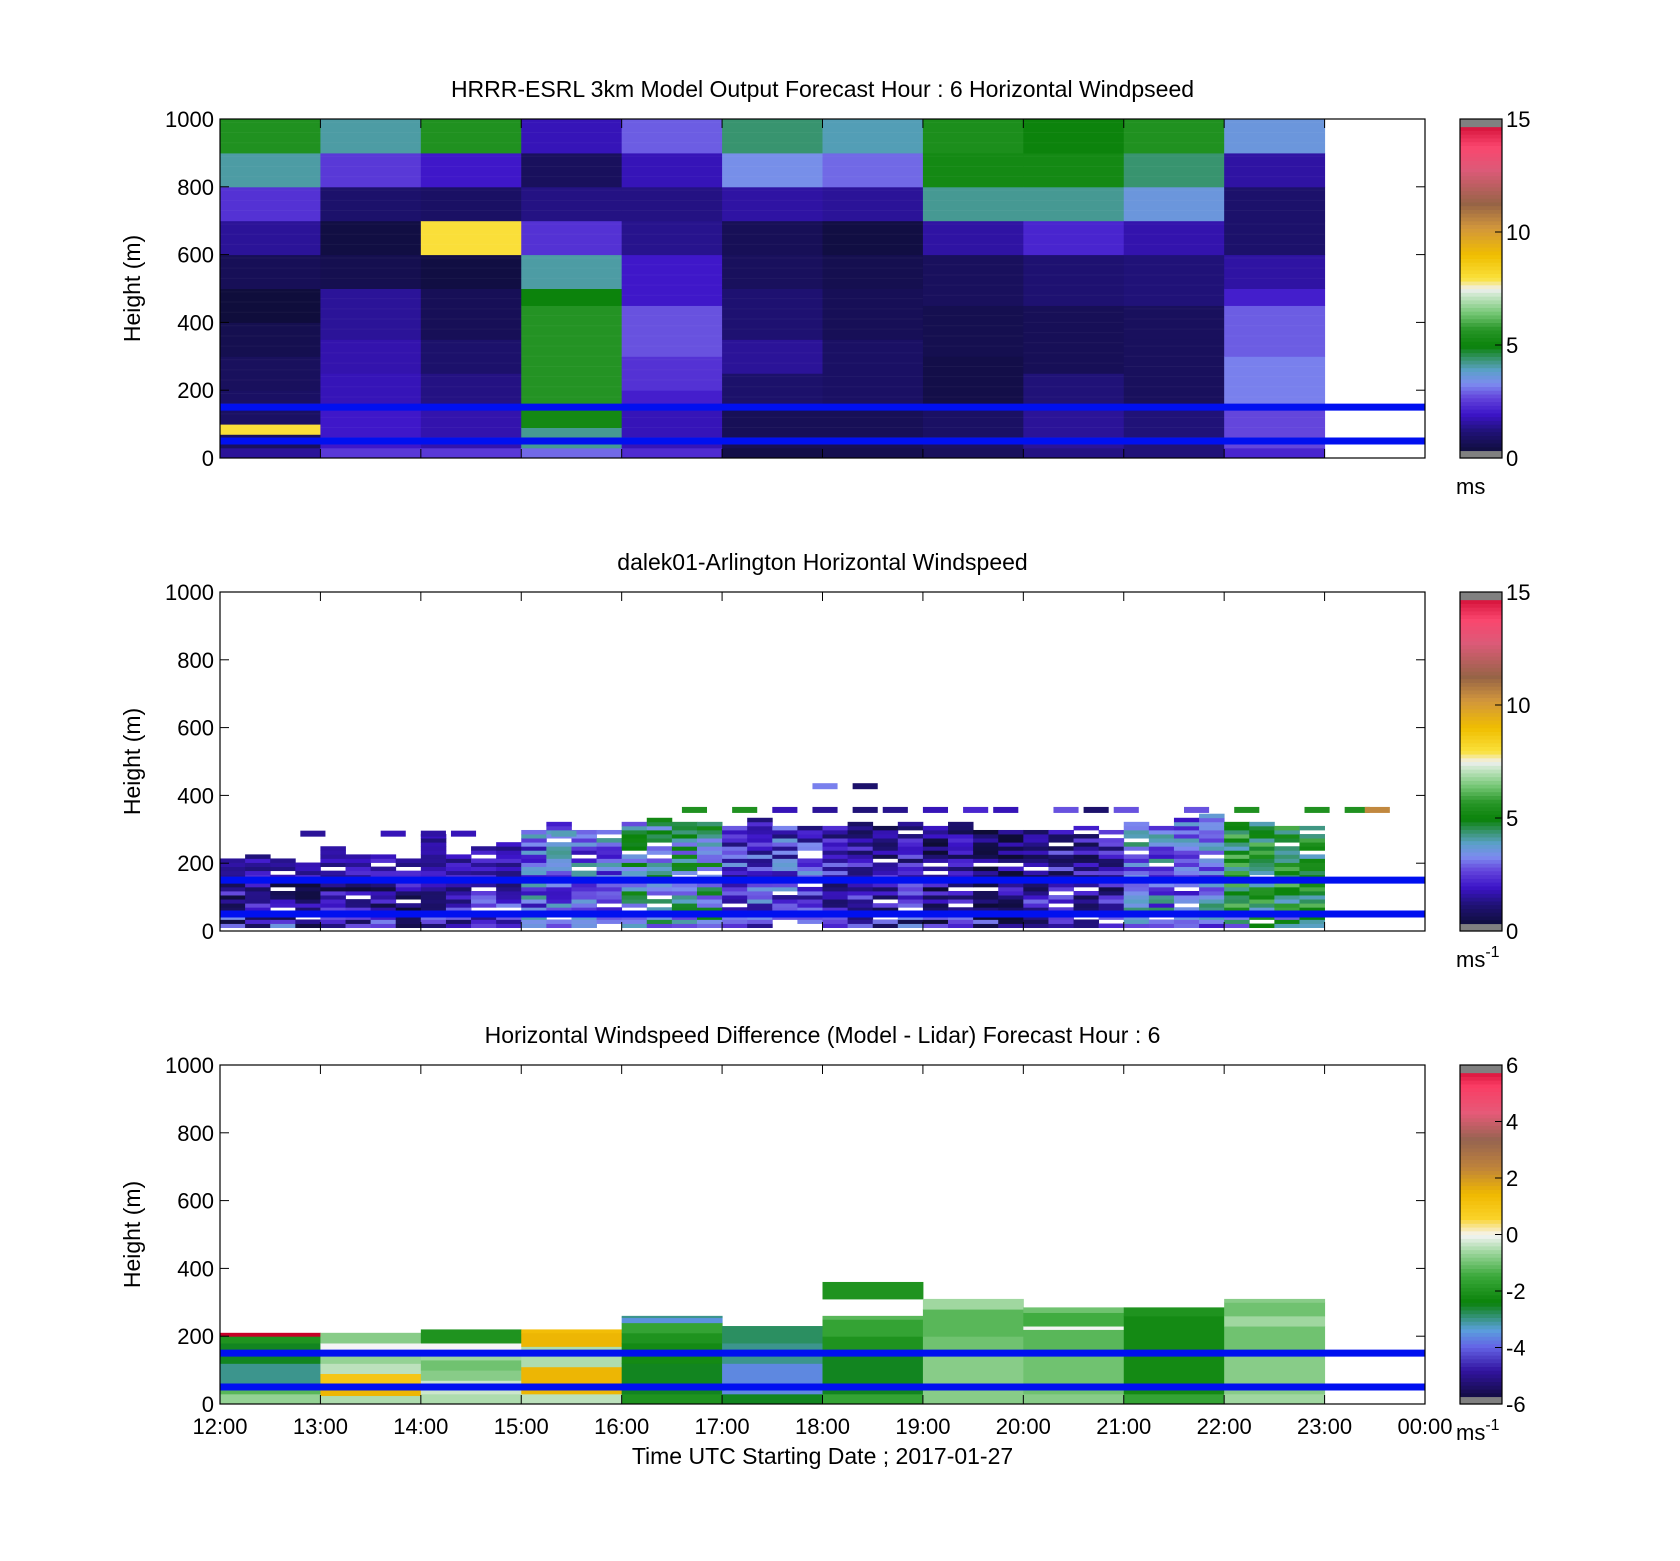  I want to click on colorbar-tick-label: -4, so click(1516, 1348).